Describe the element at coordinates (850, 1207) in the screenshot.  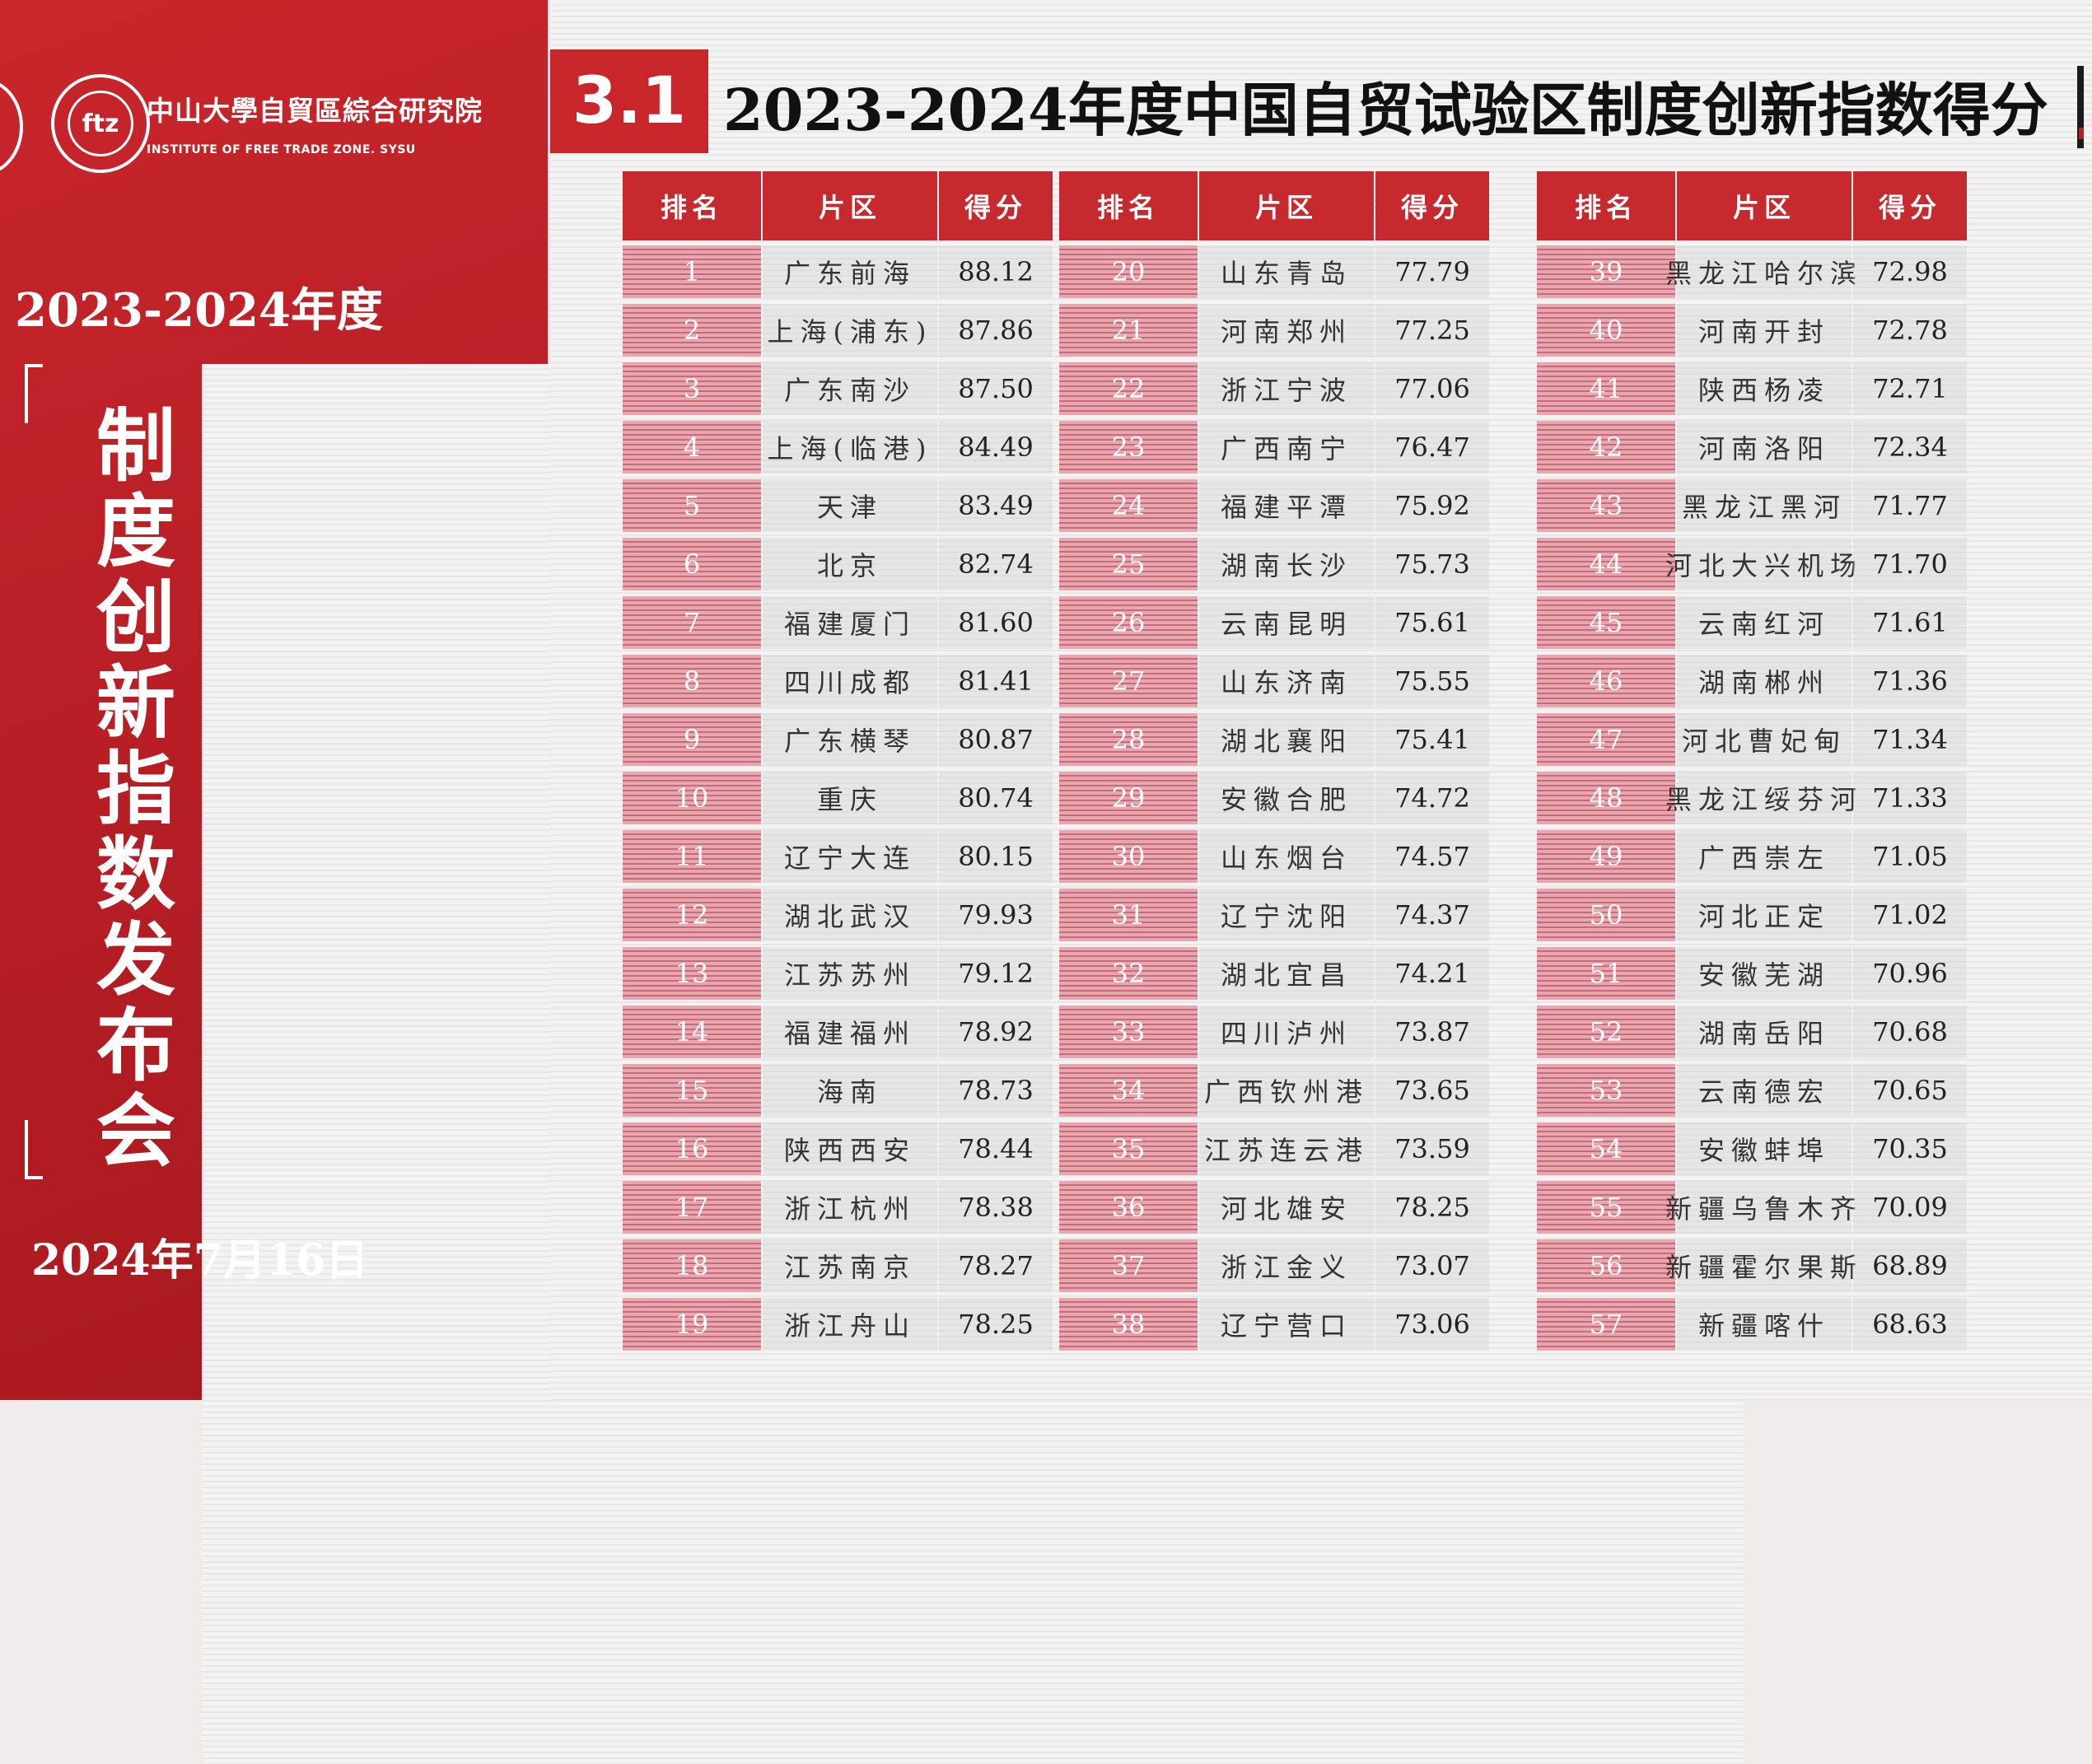
I see `table-cell-name: 浙江杭州` at that location.